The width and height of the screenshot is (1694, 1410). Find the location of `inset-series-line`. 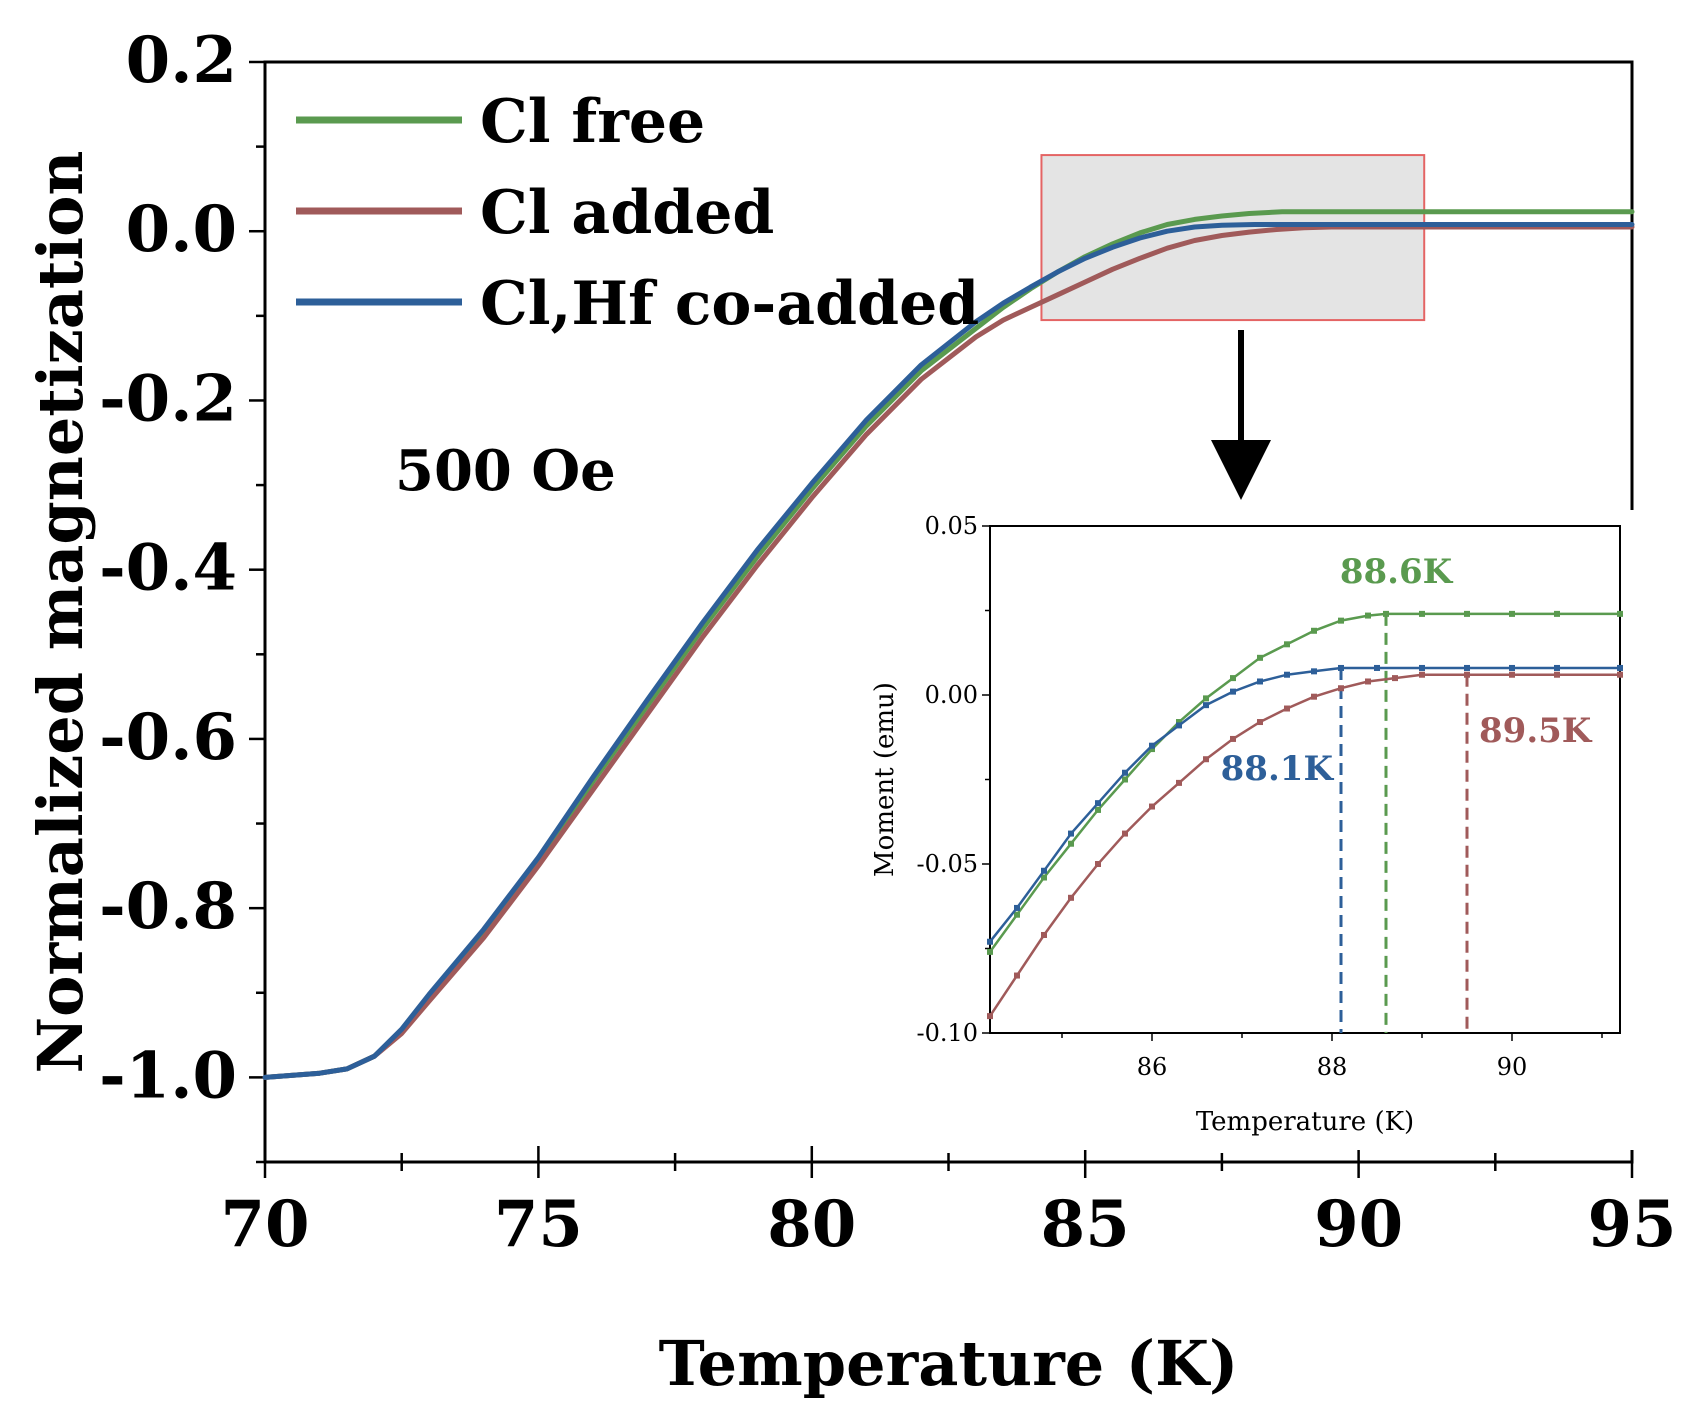

inset-series-line is located at coordinates (1304, 804).